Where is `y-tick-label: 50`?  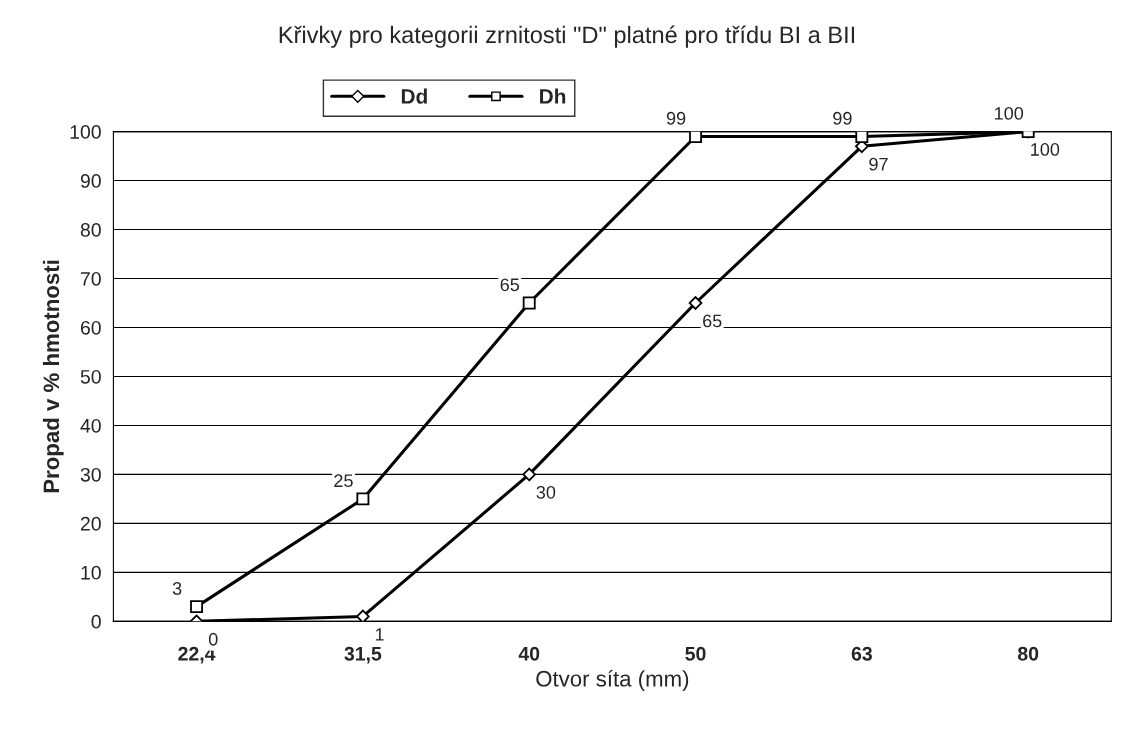 y-tick-label: 50 is located at coordinates (90, 376).